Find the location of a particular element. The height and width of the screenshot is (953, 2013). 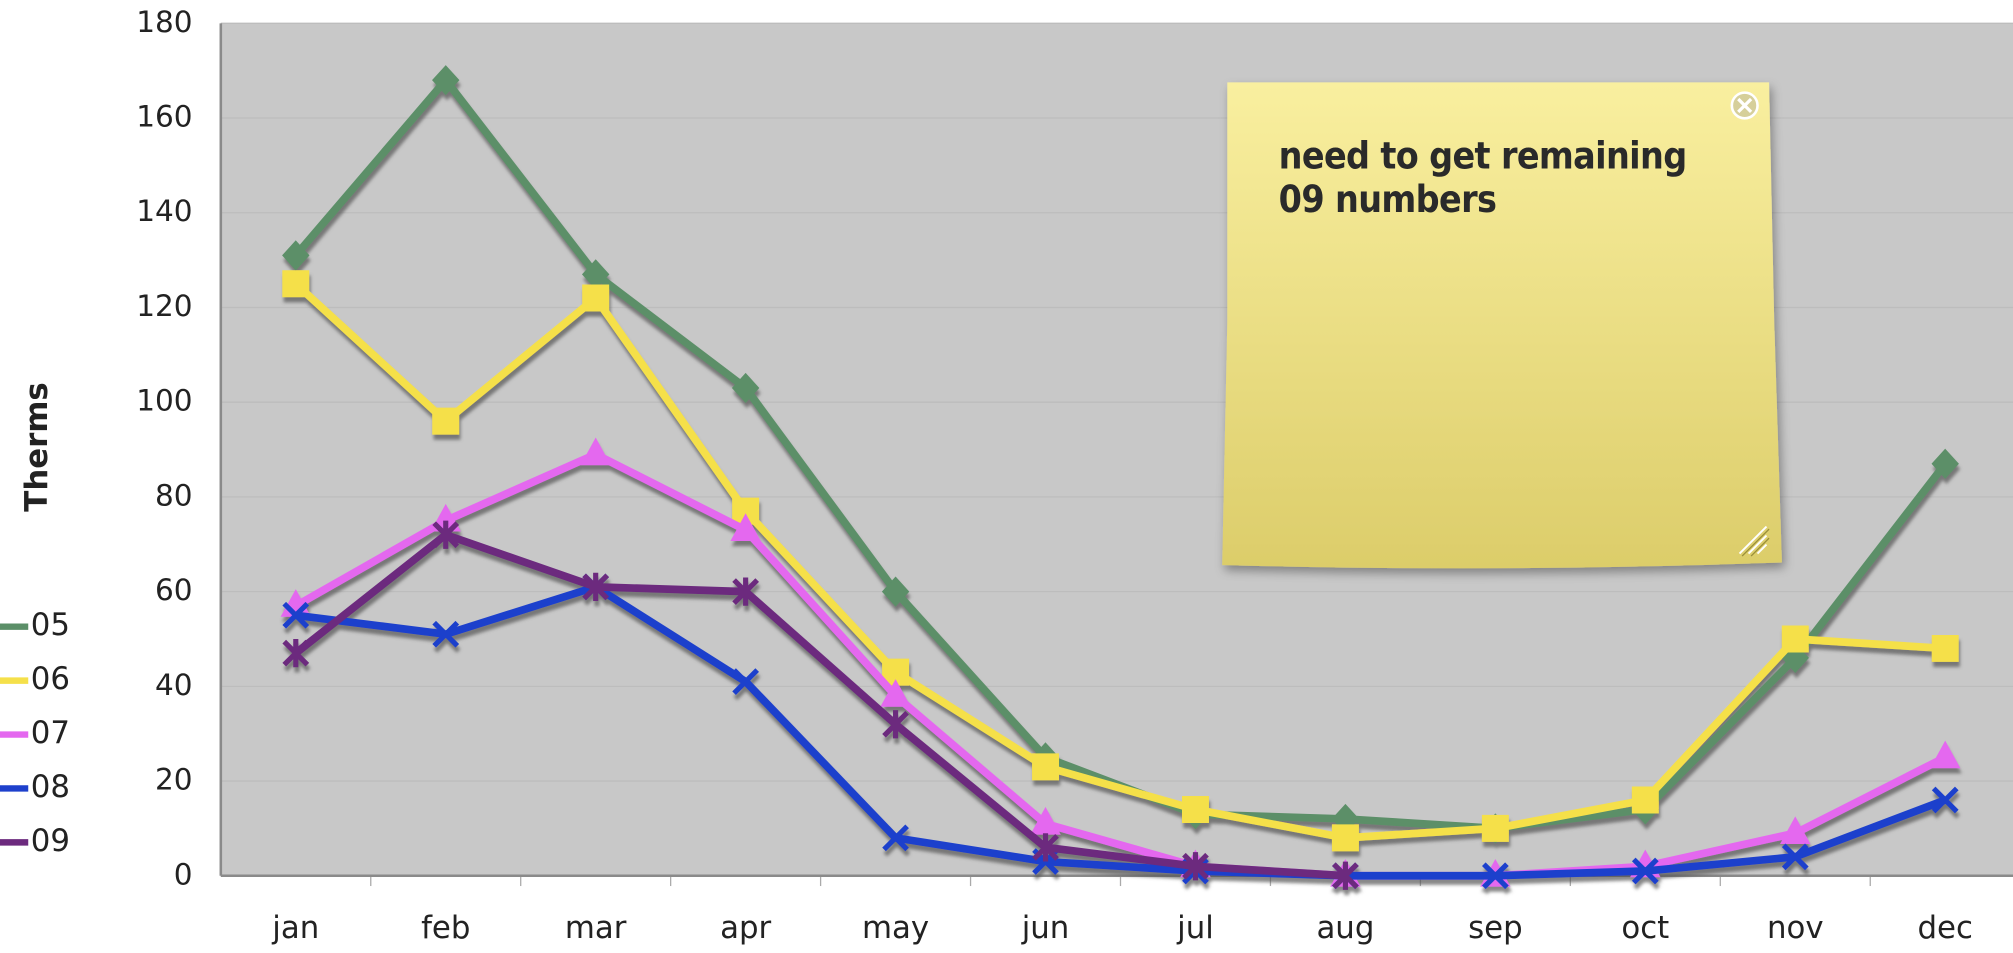

y-tick-label: 0 is located at coordinates (183, 874).